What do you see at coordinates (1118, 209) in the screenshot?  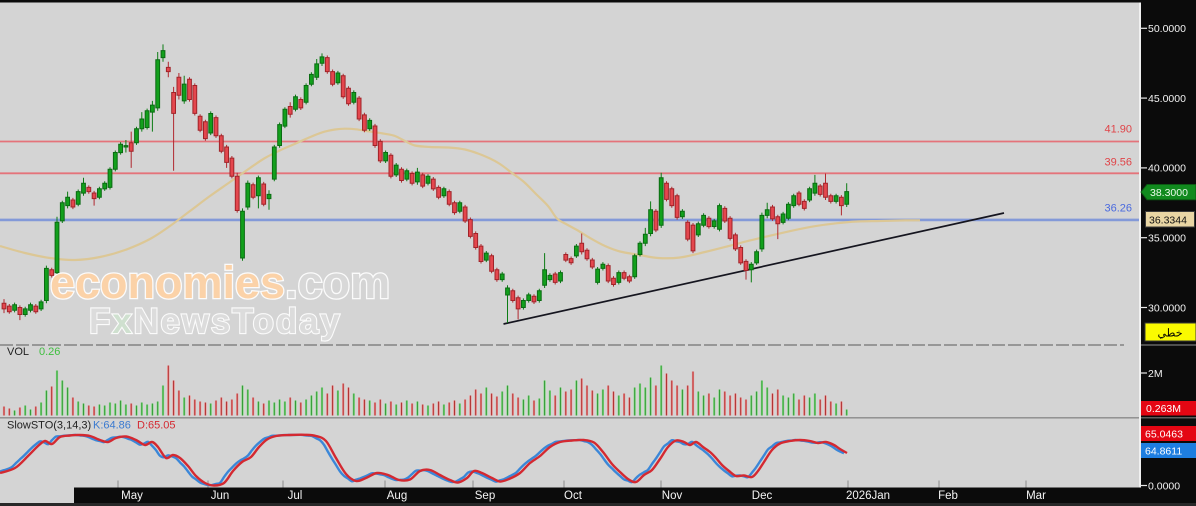 I see `svg-text: 36.26` at bounding box center [1118, 209].